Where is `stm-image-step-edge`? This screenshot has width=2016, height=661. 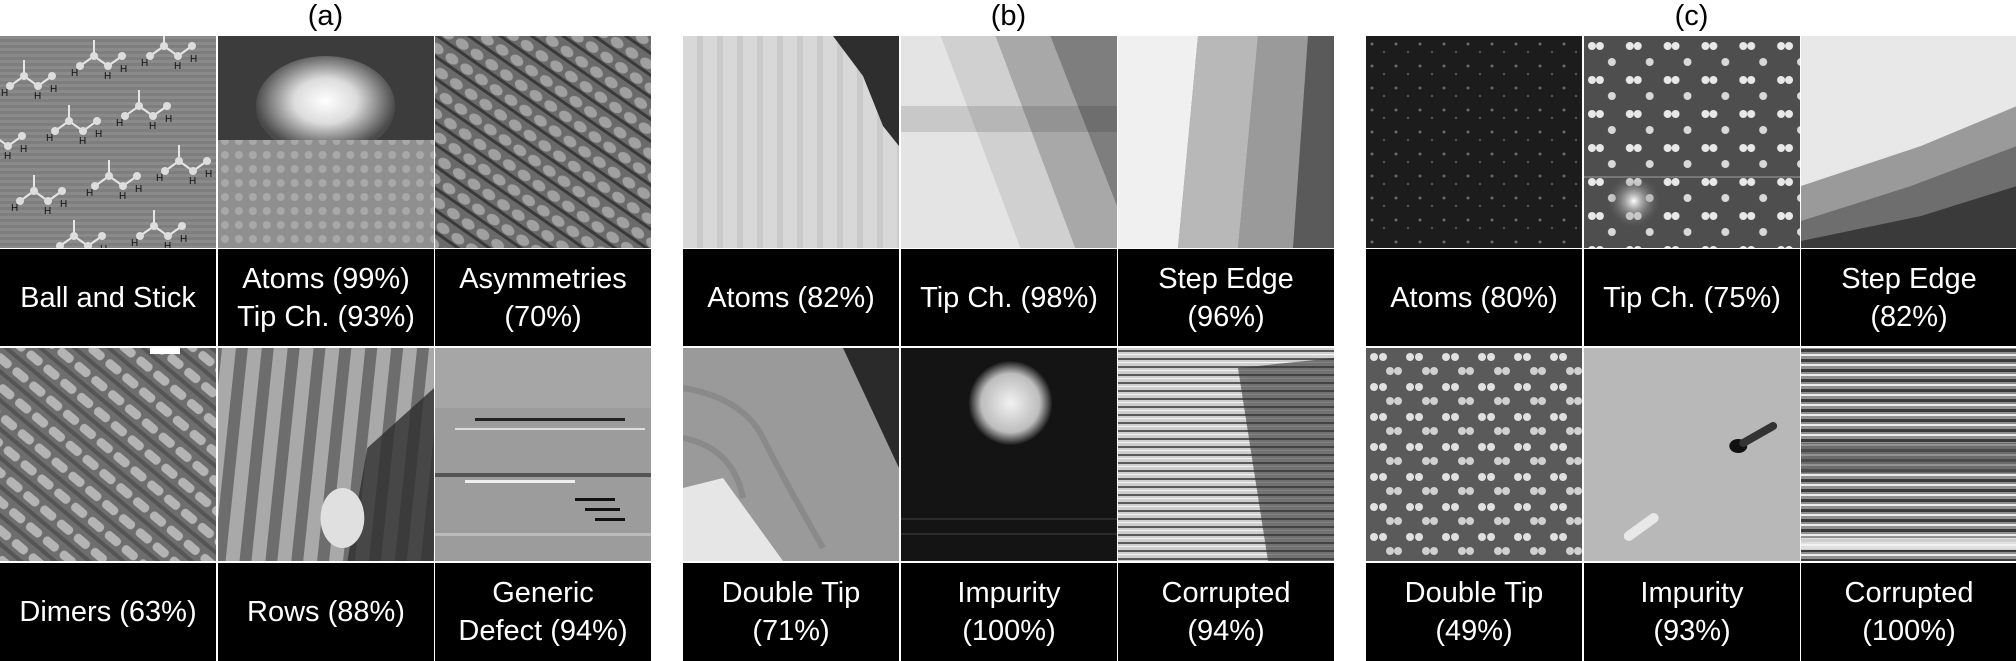
stm-image-step-edge is located at coordinates (1226, 142).